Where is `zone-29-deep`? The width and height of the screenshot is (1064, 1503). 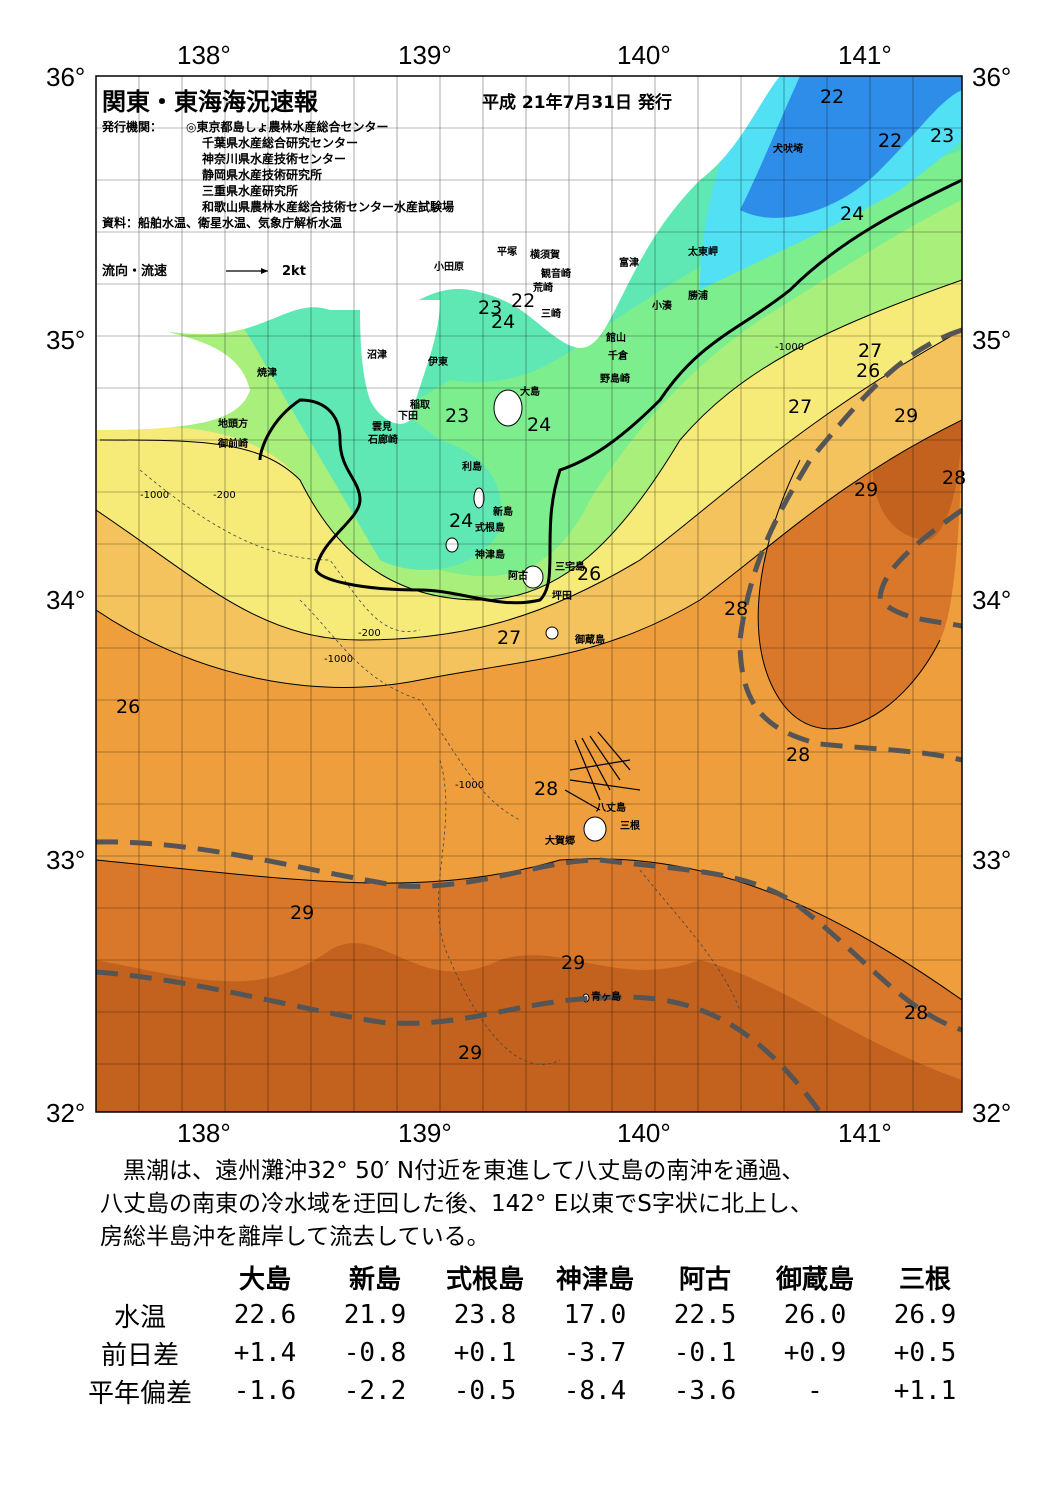 zone-29-deep is located at coordinates (529, 1027).